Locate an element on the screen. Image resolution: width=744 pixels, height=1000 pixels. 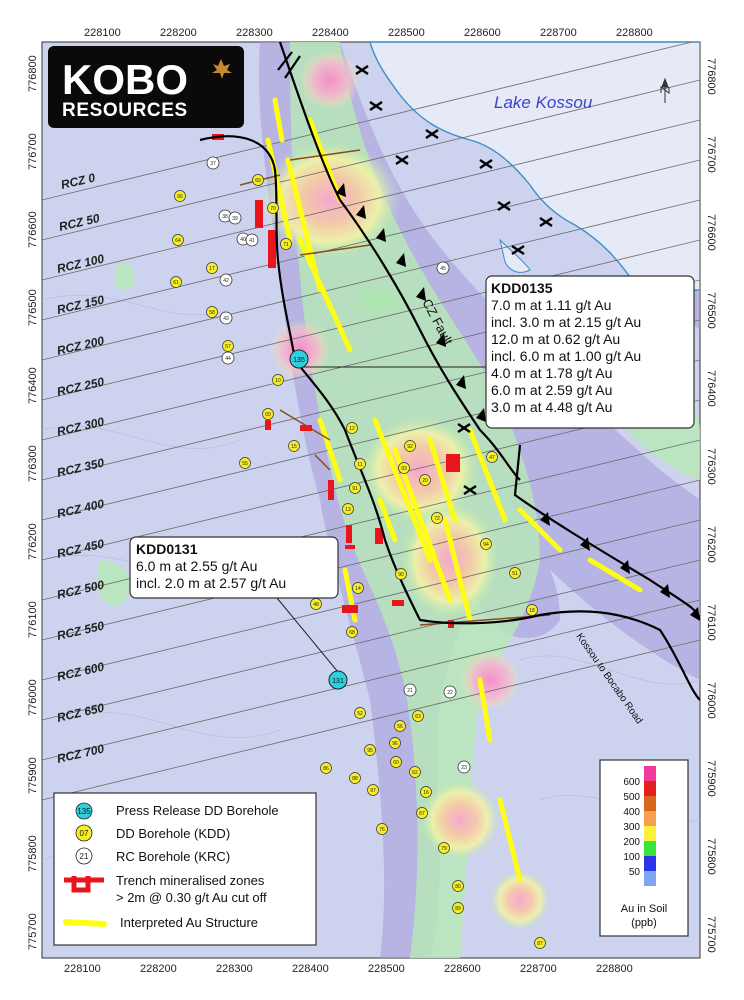
y-tick-label: 776000 is located at coordinates (711, 700).